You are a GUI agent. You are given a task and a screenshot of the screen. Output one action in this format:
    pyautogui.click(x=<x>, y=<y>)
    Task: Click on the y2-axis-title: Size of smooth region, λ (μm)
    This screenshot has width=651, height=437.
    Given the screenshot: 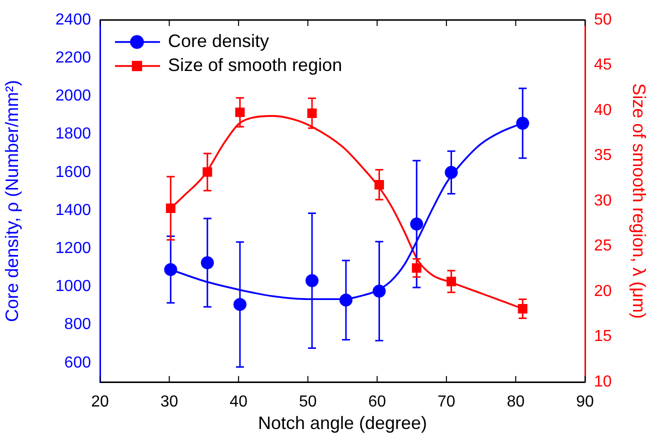 What is the action you would take?
    pyautogui.click(x=639, y=201)
    